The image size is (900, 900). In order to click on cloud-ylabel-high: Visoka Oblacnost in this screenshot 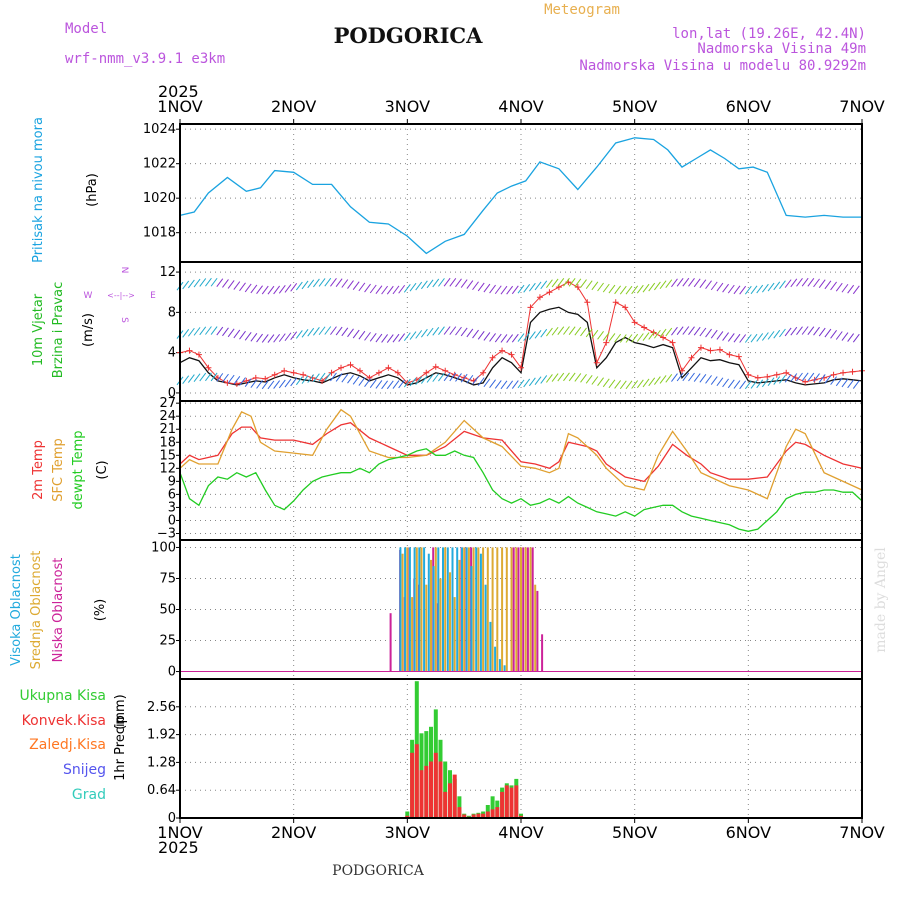, I will do `click(16, 610)`.